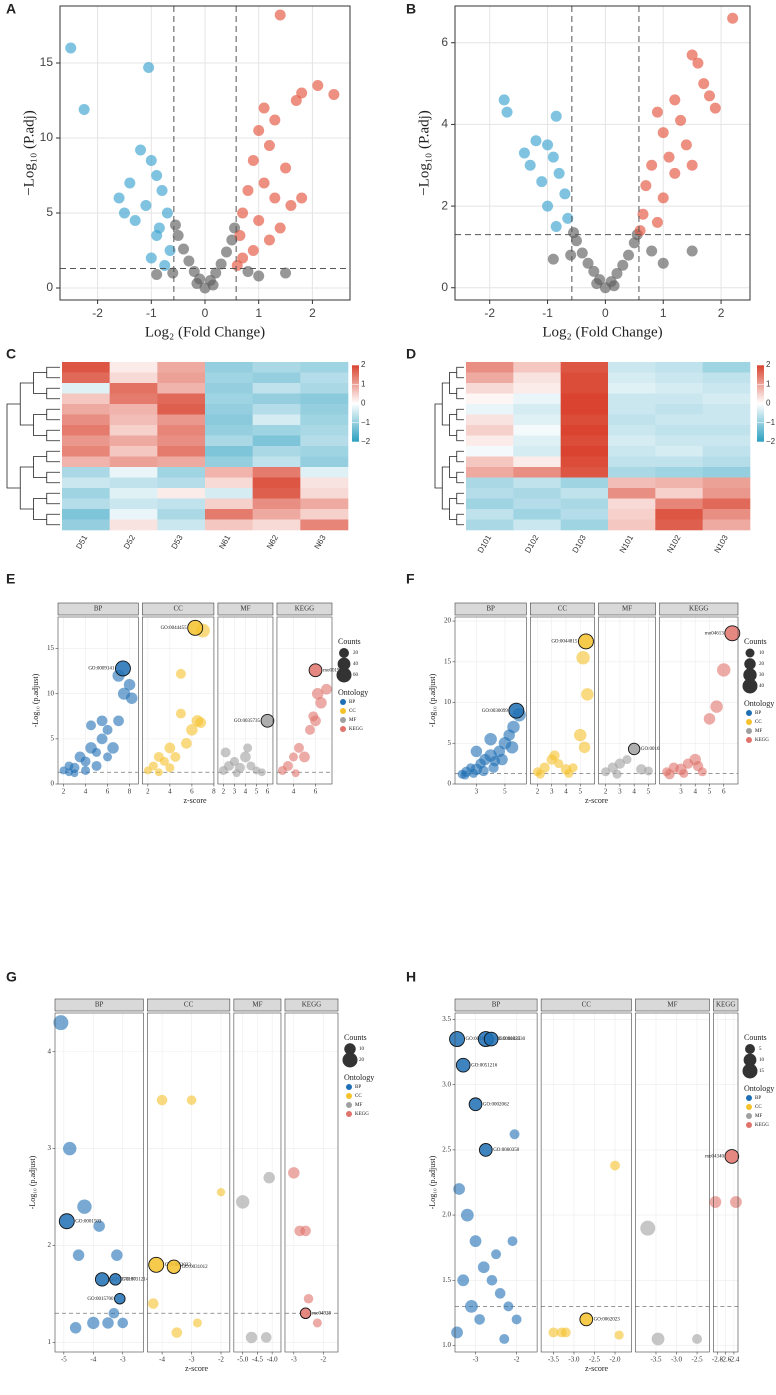 The width and height of the screenshot is (776, 1395). Describe the element at coordinates (32, 1182) in the screenshot. I see `y-axis-label: -Log₁₀ (p.adjust)` at that location.